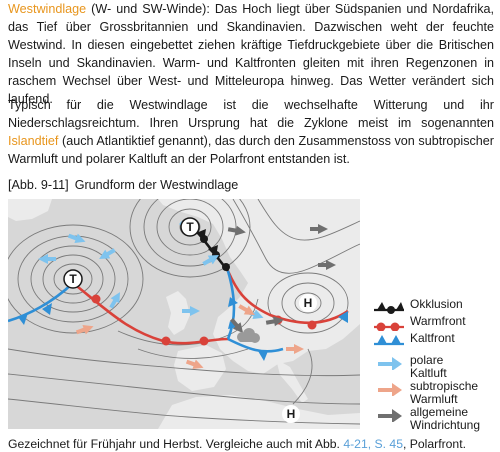  I want to click on high-central-label: H, so click(308, 303).